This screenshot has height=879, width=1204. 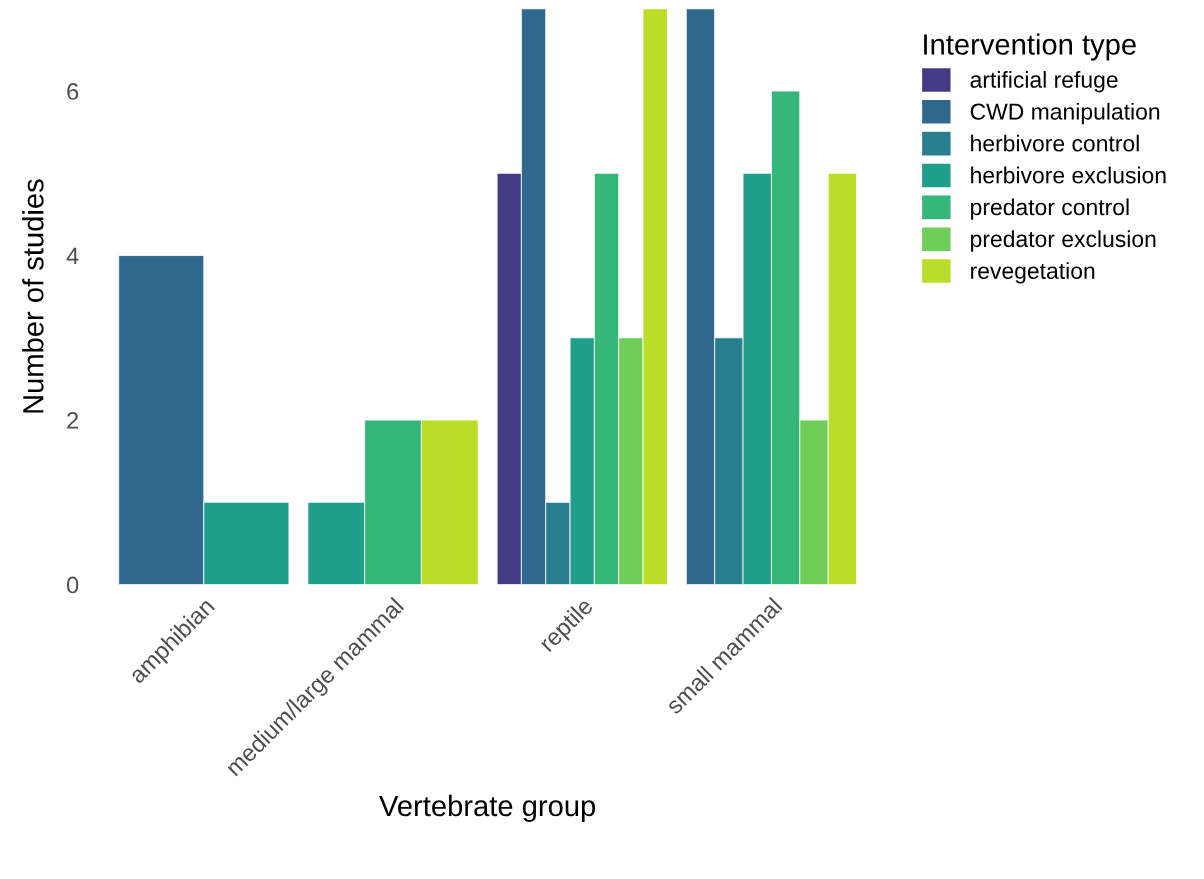 What do you see at coordinates (1055, 143) in the screenshot?
I see `legend-label: herbivore control` at bounding box center [1055, 143].